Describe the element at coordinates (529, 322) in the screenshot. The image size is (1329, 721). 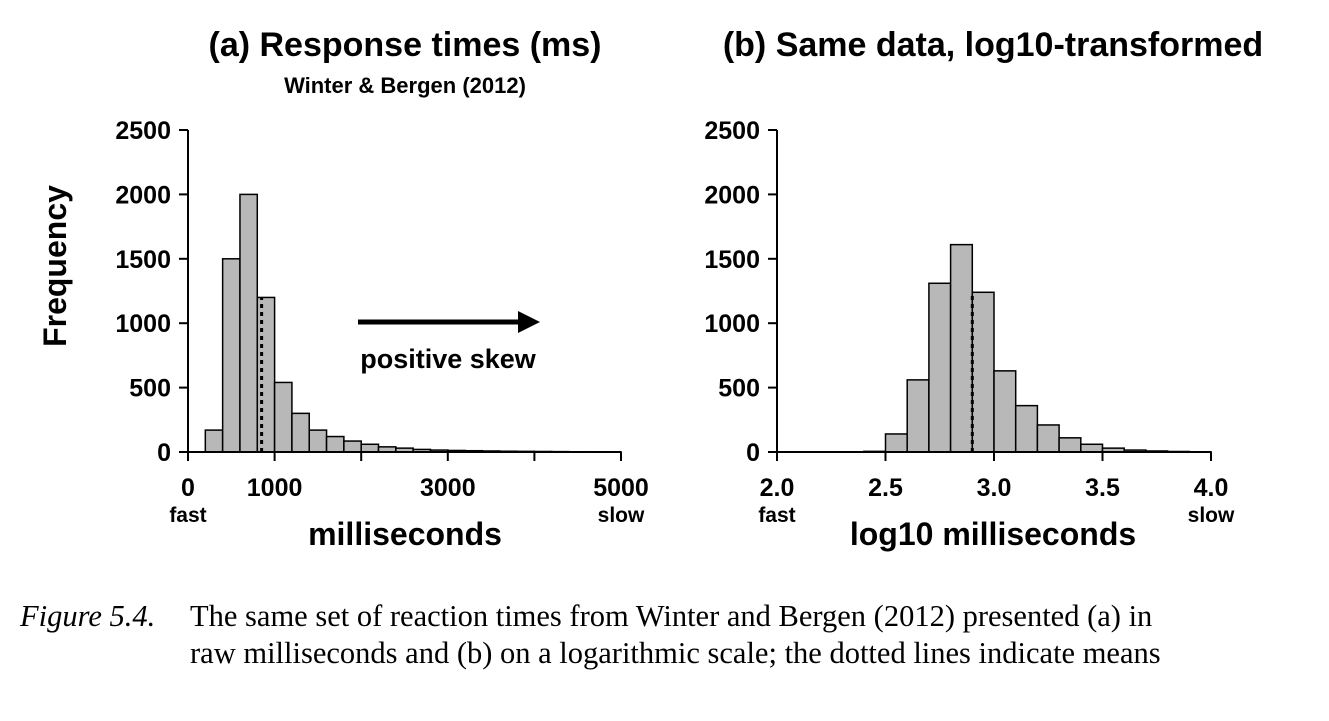
I see `arrow-head-icon` at that location.